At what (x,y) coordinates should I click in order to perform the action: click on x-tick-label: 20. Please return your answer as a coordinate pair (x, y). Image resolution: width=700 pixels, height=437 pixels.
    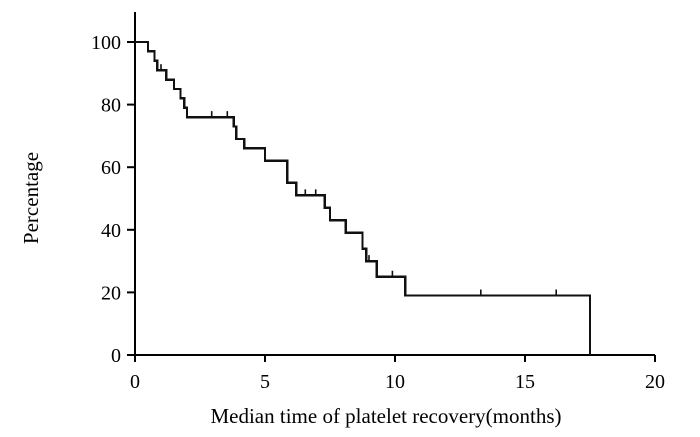
    Looking at the image, I should click on (655, 382).